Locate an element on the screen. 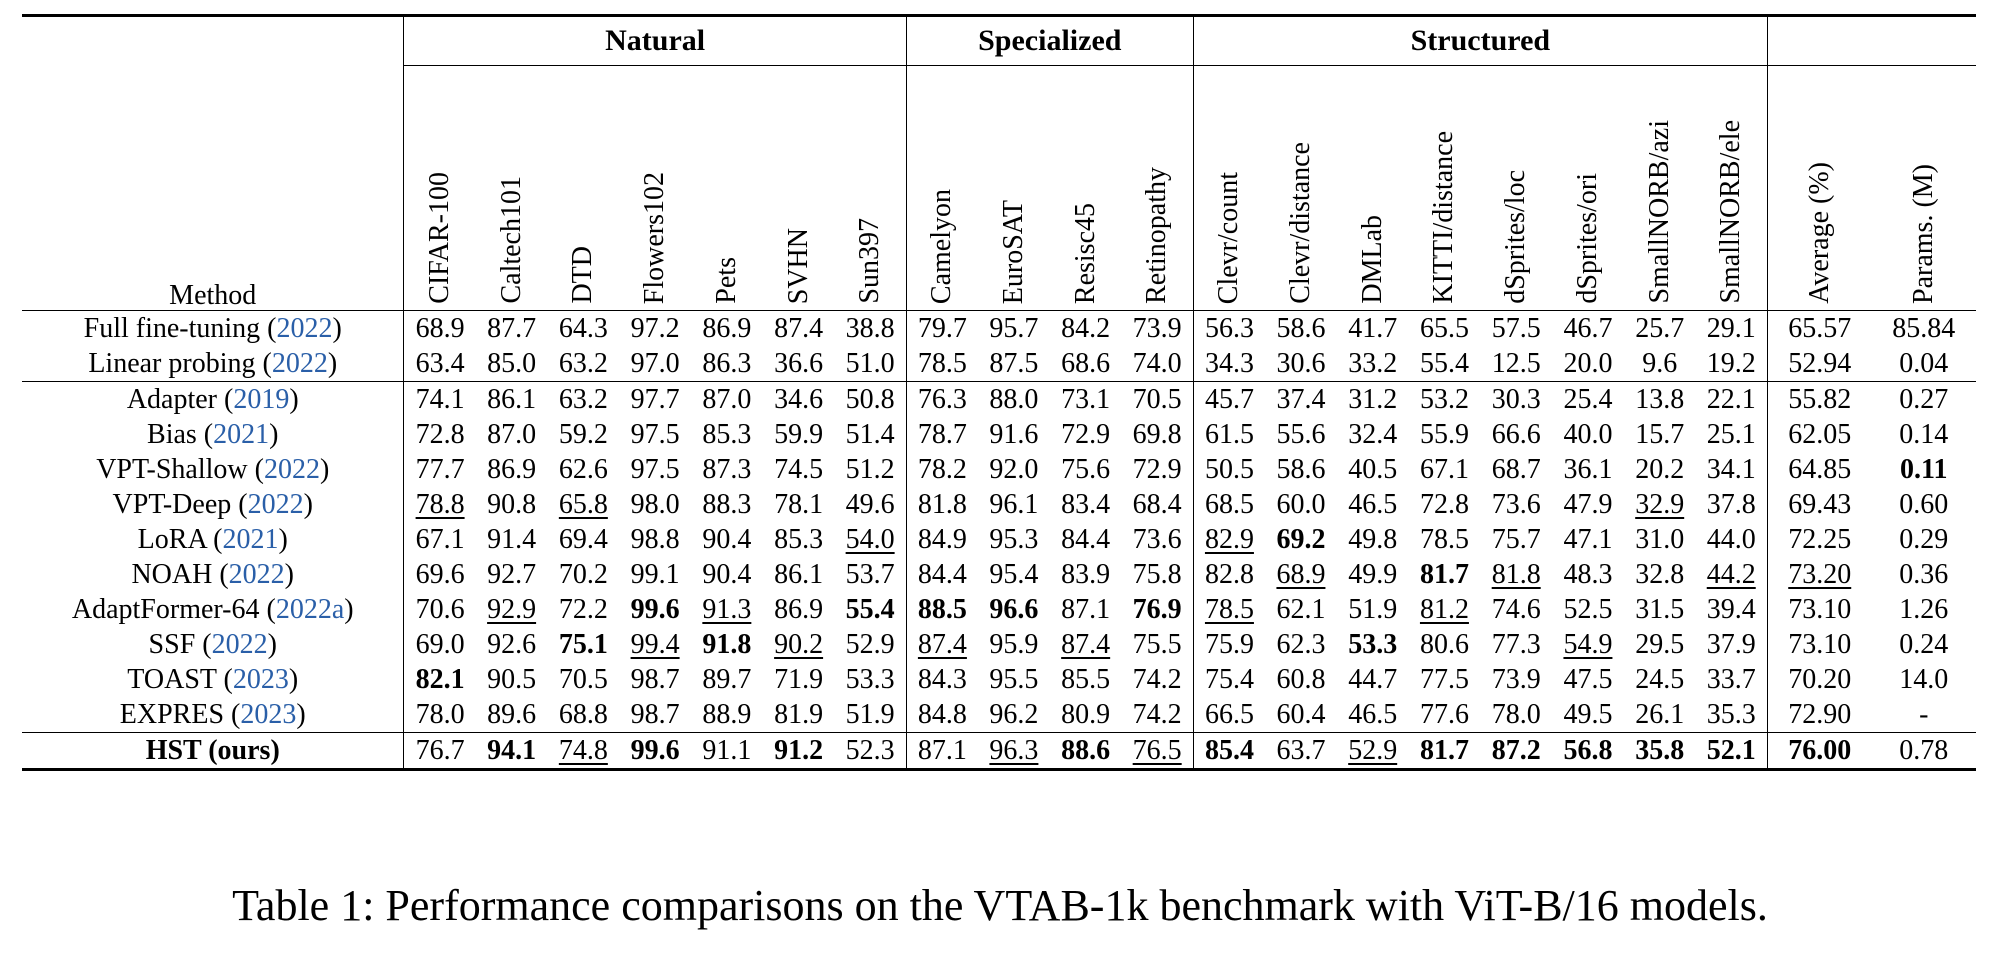  cell-value: 91.2 is located at coordinates (799, 750).